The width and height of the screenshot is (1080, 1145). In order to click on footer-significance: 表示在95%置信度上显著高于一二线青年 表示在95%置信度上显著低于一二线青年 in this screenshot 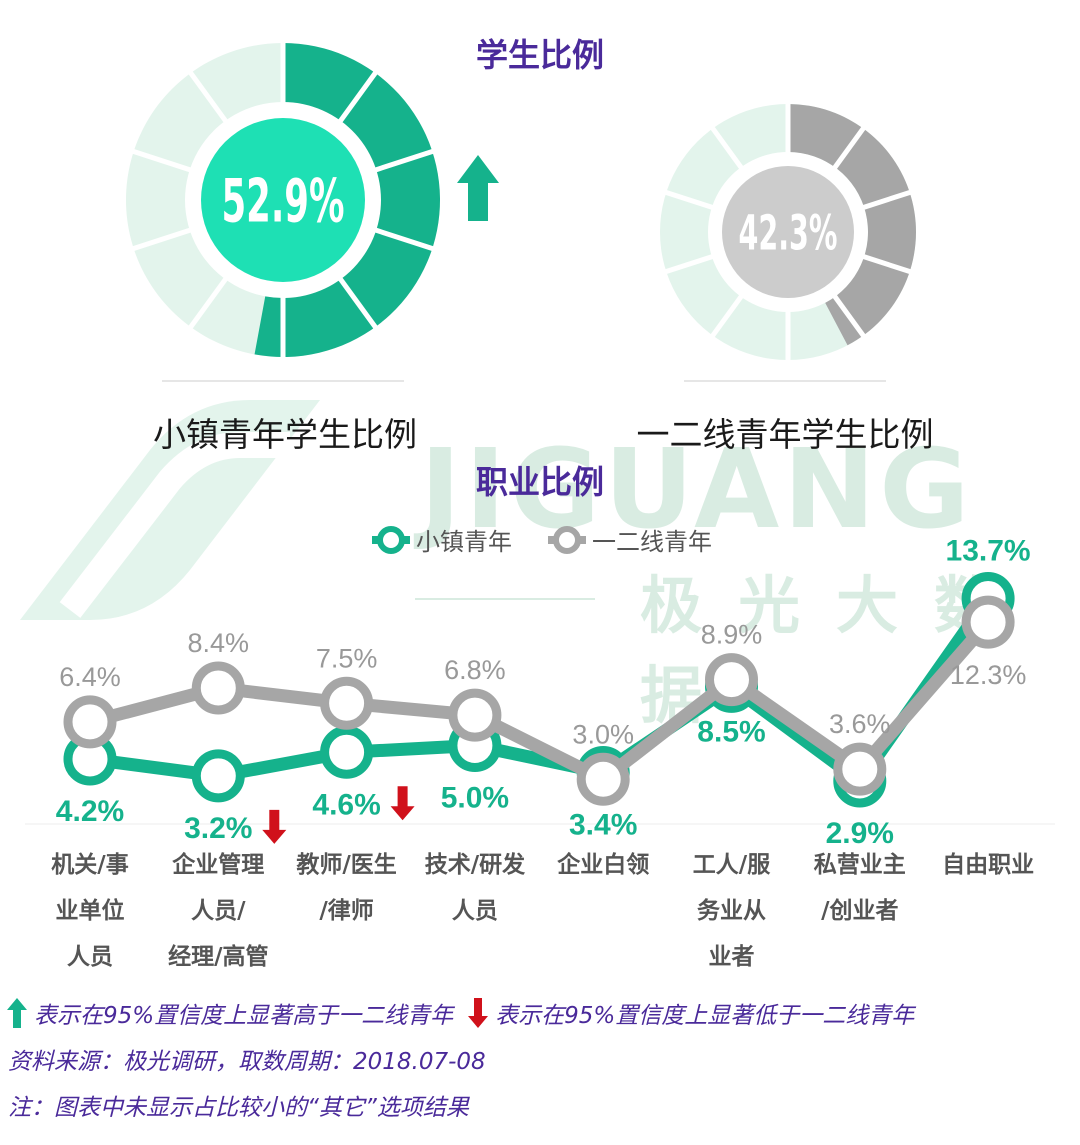, I will do `click(460, 1013)`.